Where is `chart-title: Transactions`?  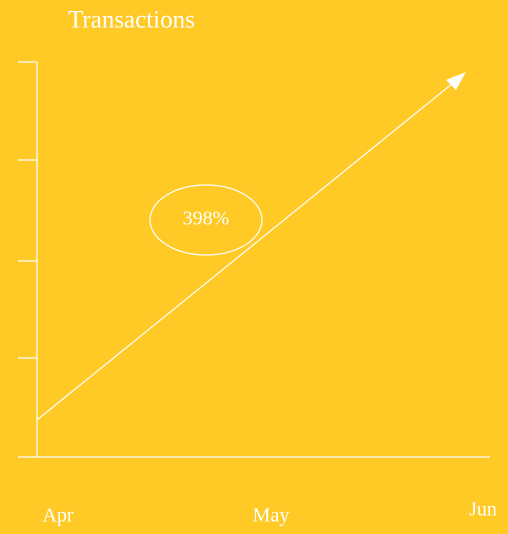
chart-title: Transactions is located at coordinates (131, 20).